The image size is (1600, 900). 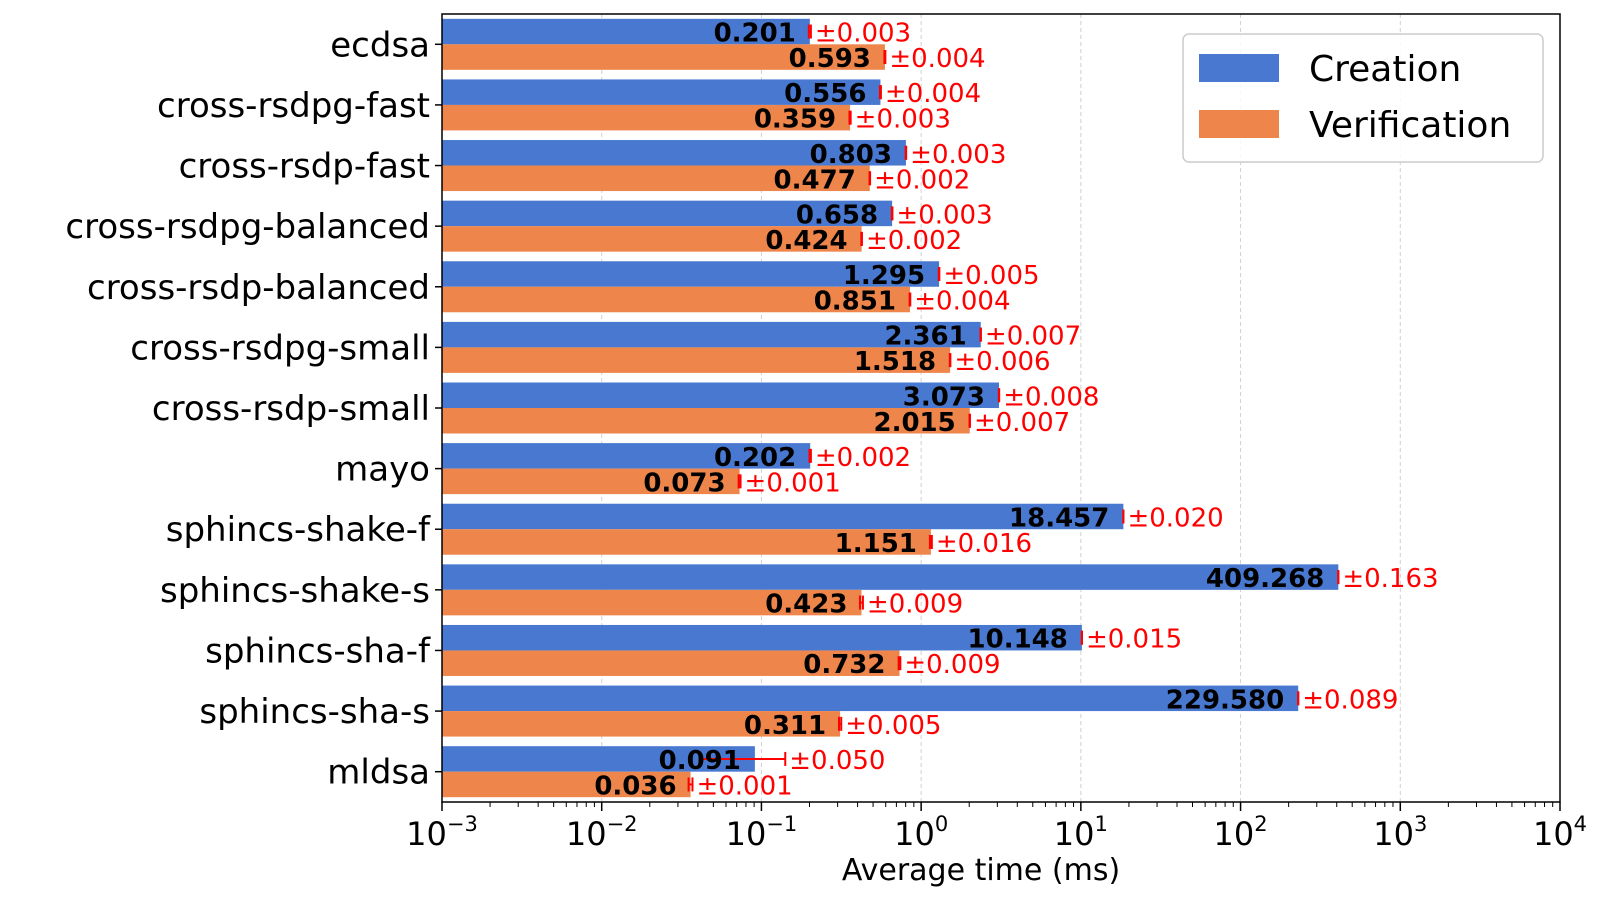 I want to click on bar-value-label: 18.457, so click(x=1059, y=518).